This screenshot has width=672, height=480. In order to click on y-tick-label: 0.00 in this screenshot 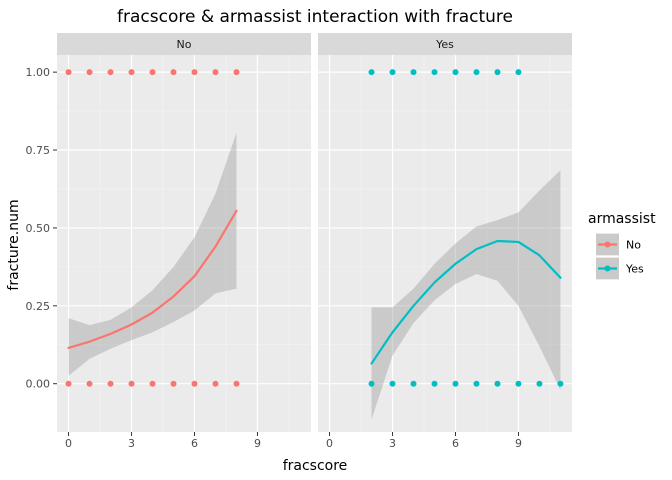, I will do `click(38, 384)`.